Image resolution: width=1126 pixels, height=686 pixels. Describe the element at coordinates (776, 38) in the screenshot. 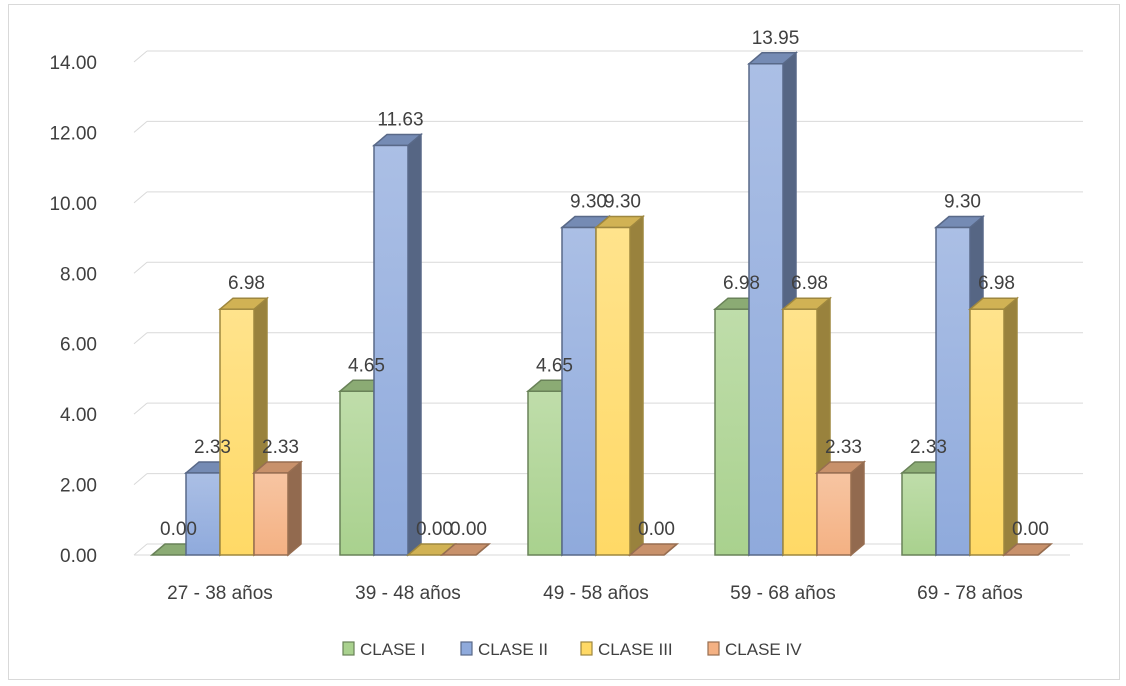

I see `data-label: 13.95` at that location.